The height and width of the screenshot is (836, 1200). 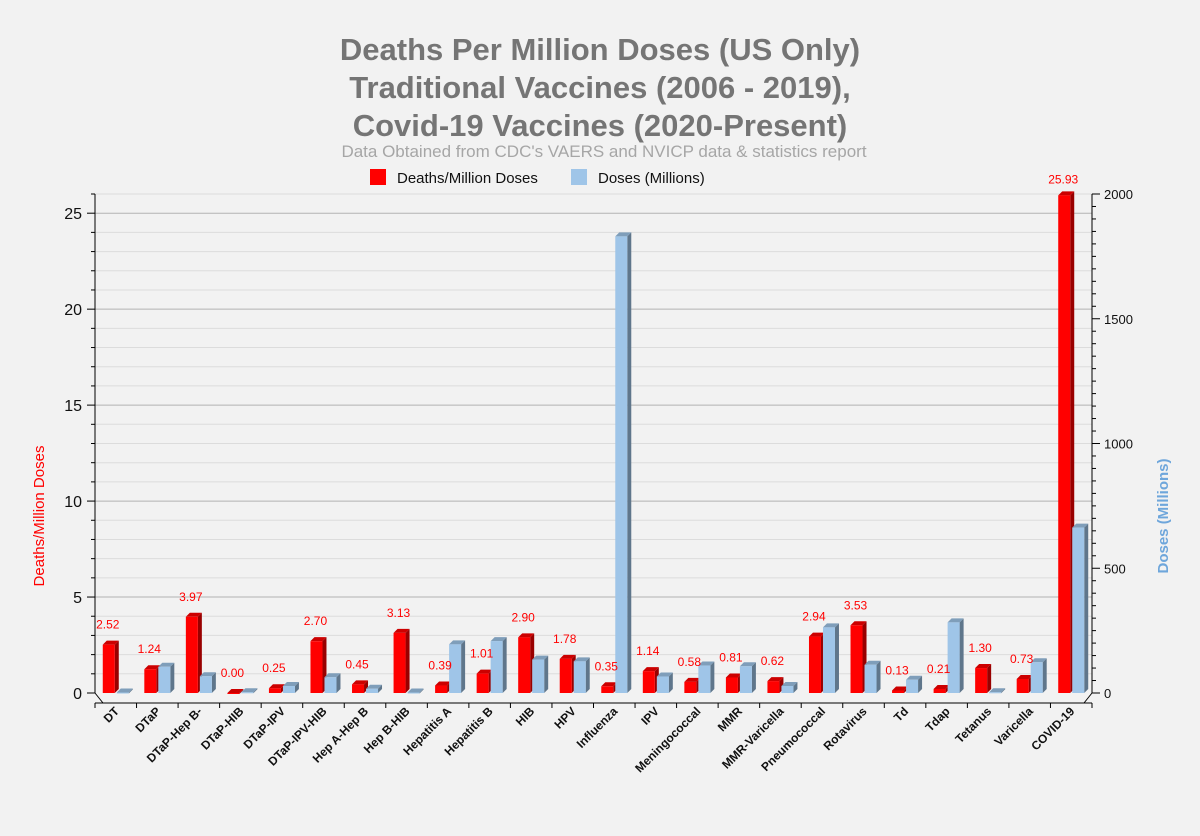 I want to click on bar-deaths-21-top, so click(x=983, y=666).